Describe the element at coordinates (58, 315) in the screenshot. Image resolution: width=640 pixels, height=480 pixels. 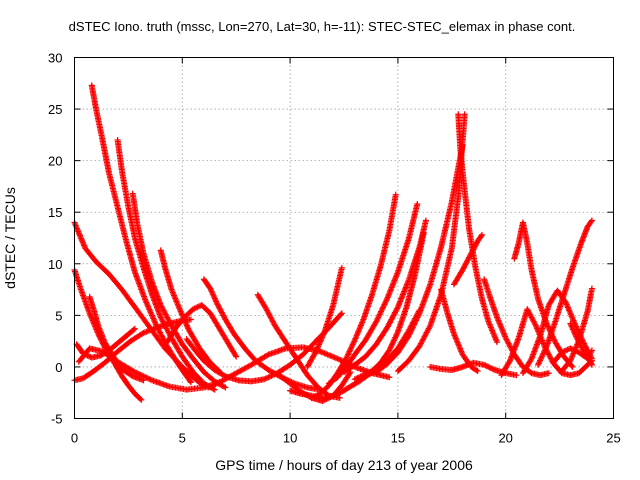
I see `y-tick-label: 5` at that location.